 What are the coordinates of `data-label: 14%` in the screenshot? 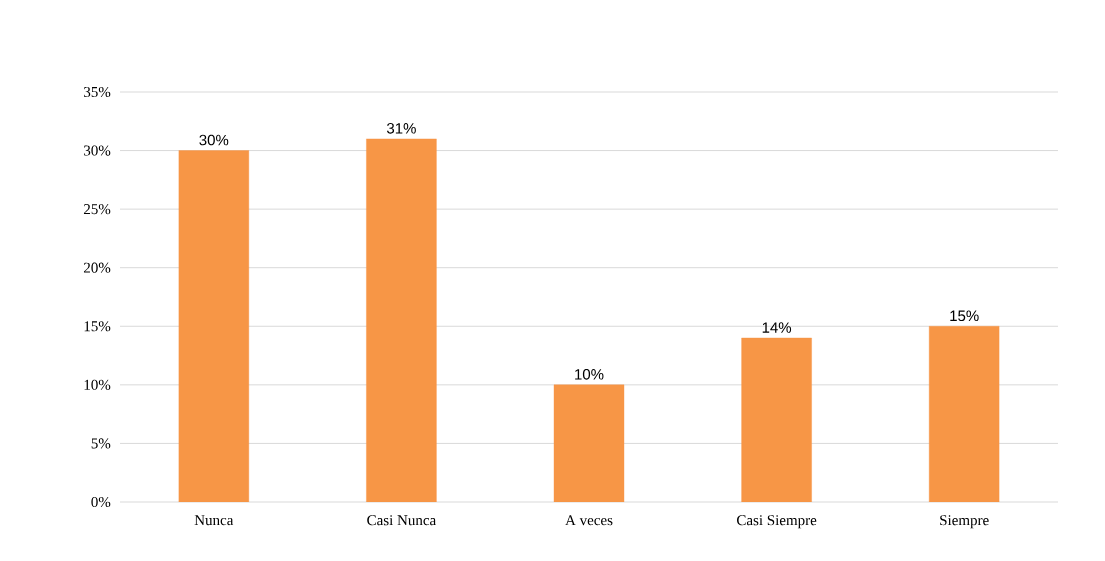 It's located at (777, 327).